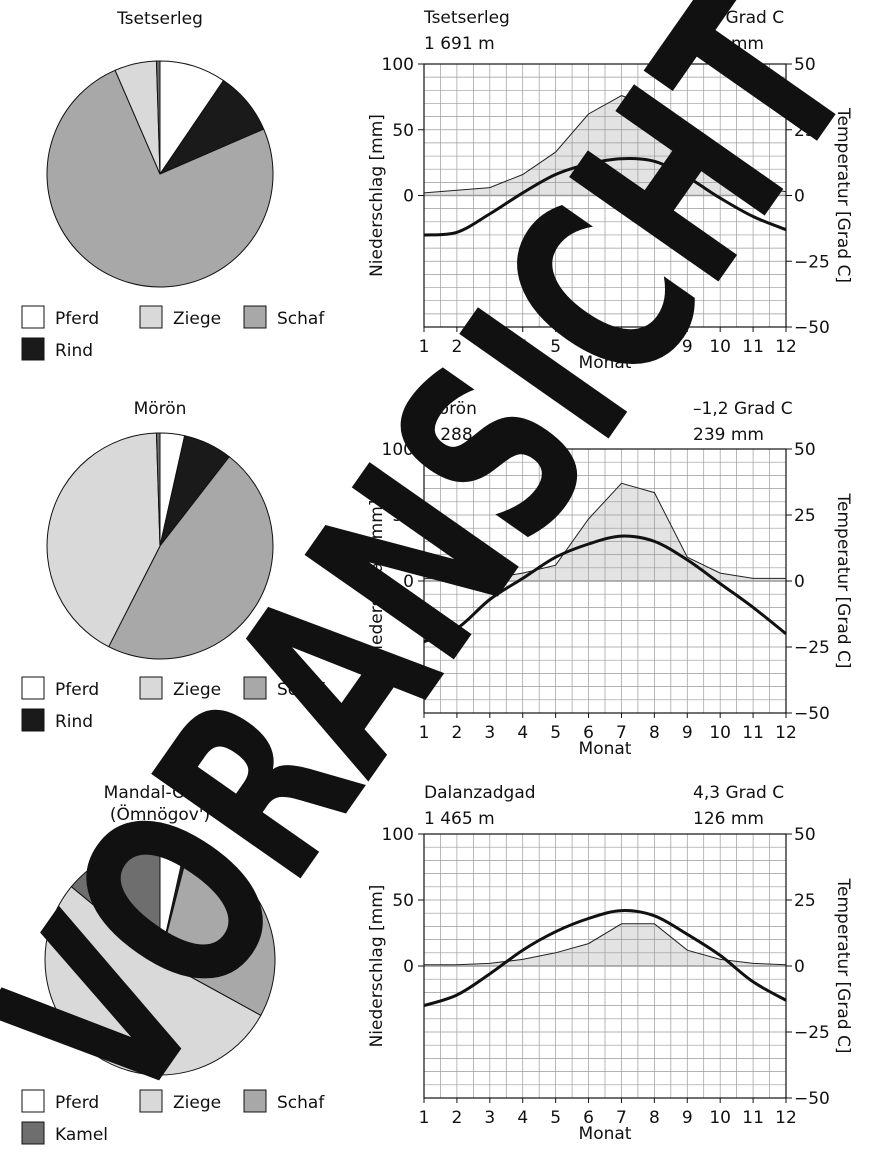 This screenshot has width=869, height=1156. I want to click on pie-title-line-2: (Ömnögov'), so click(160, 814).